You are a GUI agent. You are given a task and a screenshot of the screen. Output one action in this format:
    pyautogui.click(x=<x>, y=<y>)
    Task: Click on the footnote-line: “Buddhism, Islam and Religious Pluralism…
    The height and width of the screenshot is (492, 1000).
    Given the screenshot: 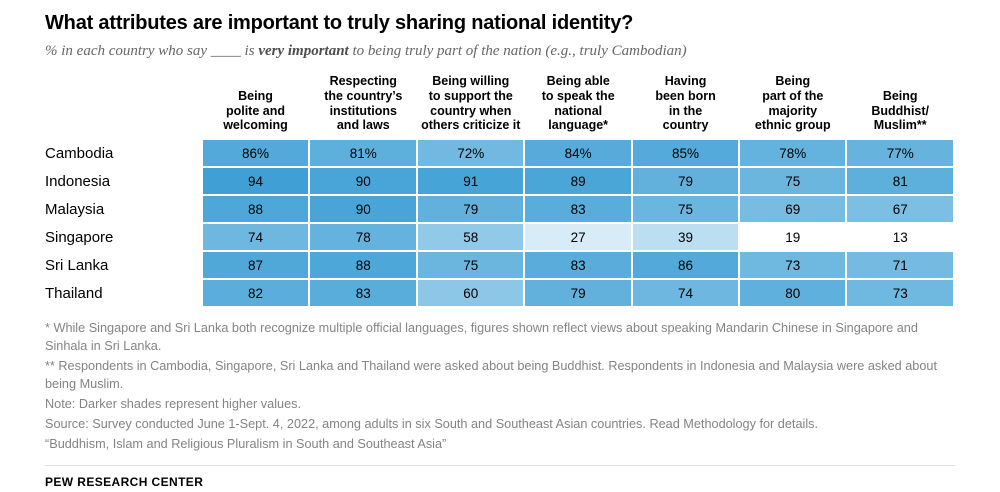 What is the action you would take?
    pyautogui.click(x=246, y=444)
    